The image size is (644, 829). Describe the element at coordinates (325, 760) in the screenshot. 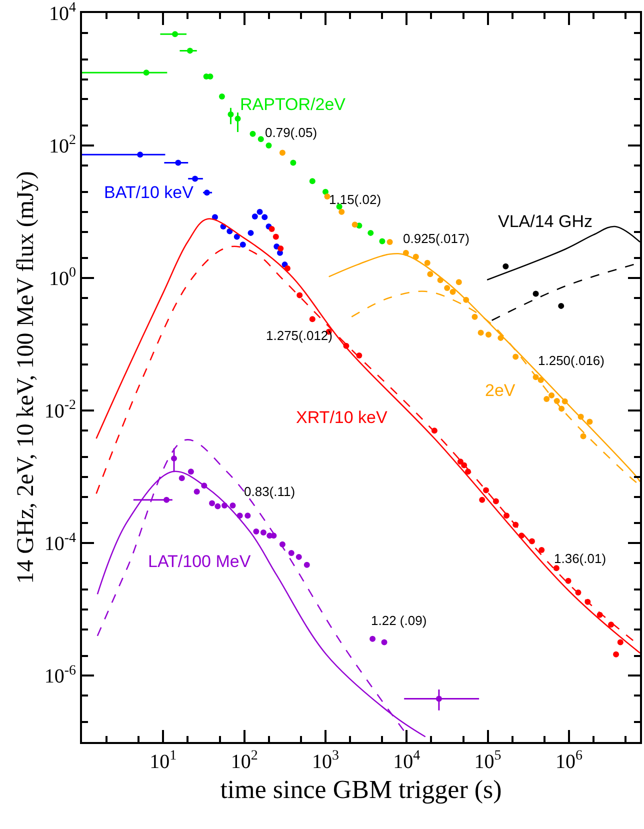

I see `x-tick-label: 10$^{3}$` at that location.